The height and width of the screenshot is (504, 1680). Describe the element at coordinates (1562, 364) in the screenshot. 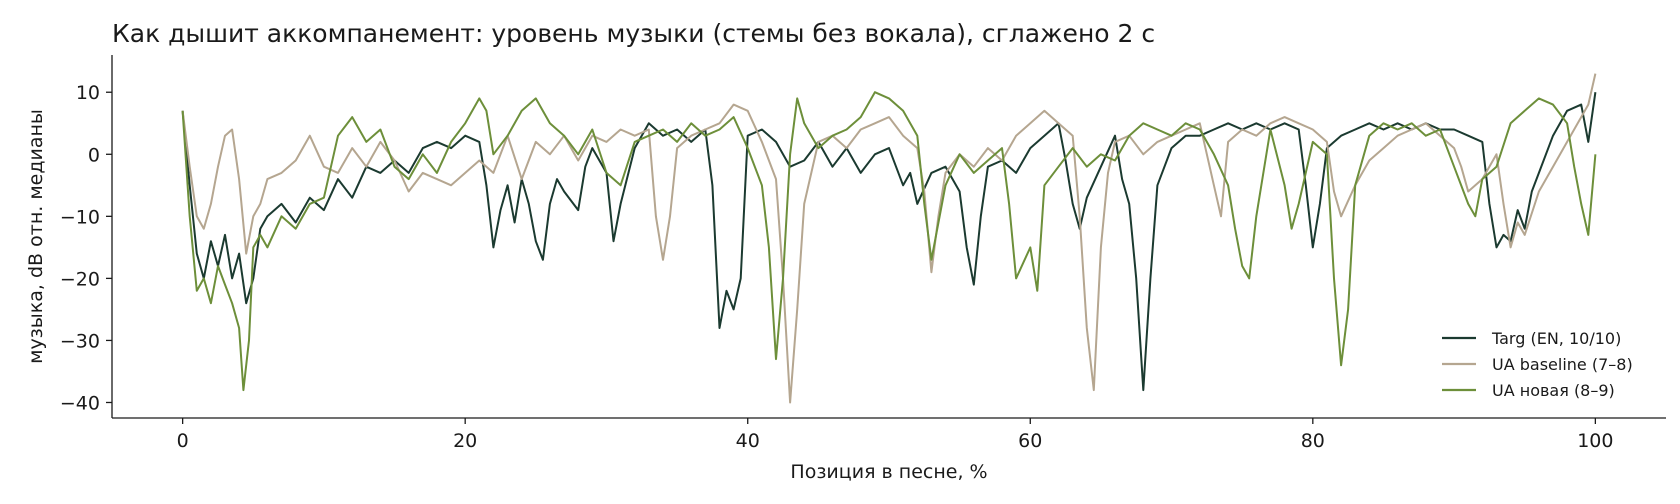

I see `legend-label: UA baseline (7–8)` at that location.